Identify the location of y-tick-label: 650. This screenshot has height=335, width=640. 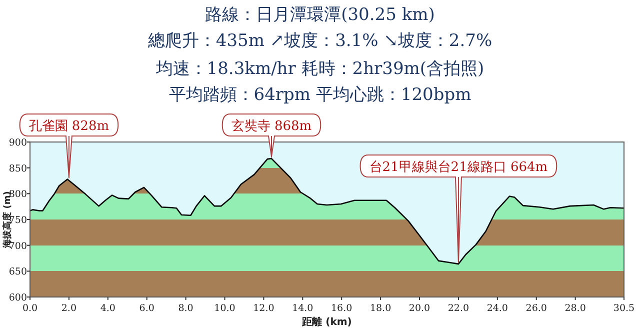
(17, 272).